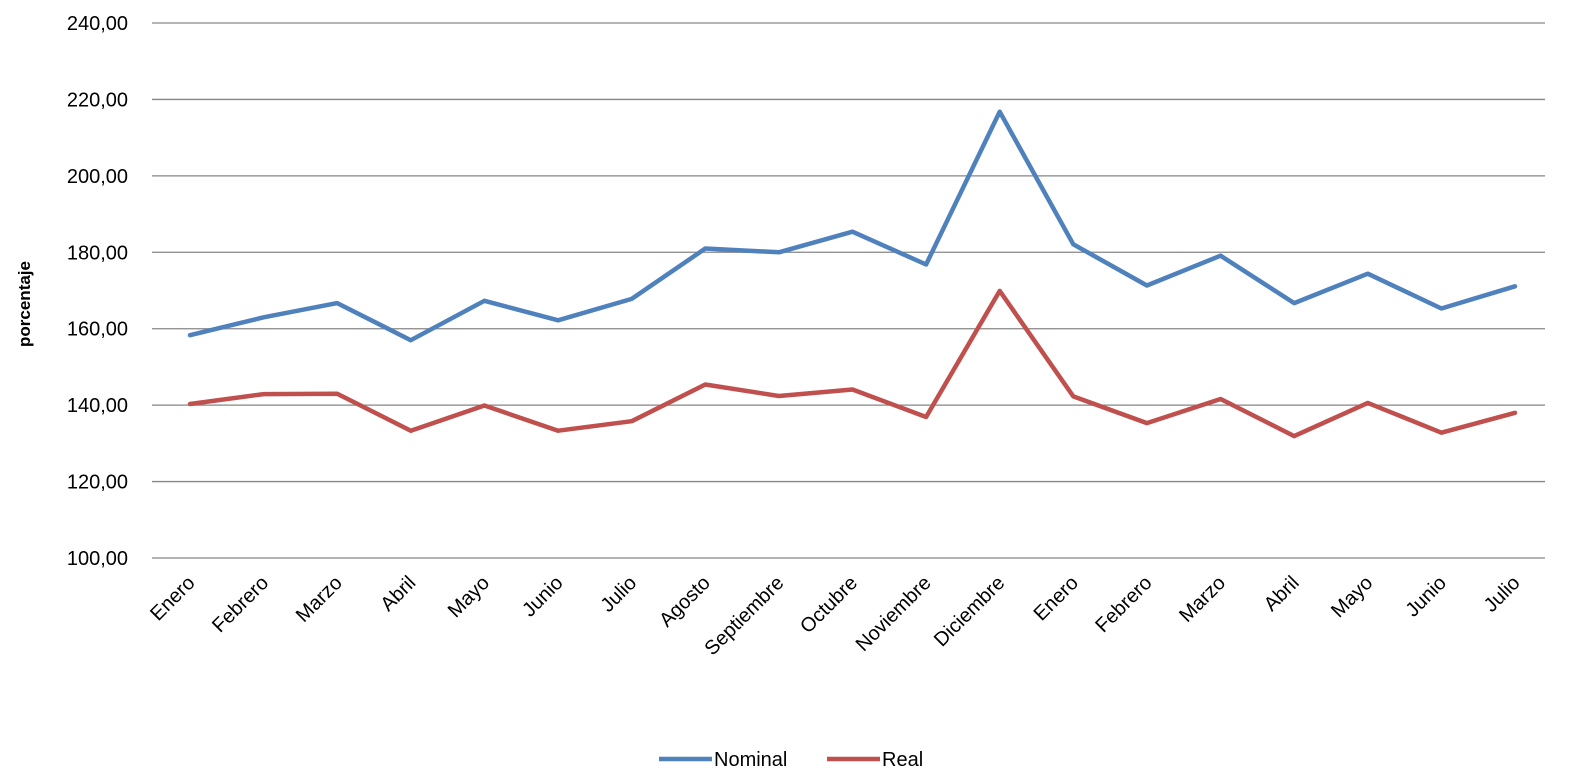 The width and height of the screenshot is (1592, 781). I want to click on legend: Nominal Real, so click(791, 760).